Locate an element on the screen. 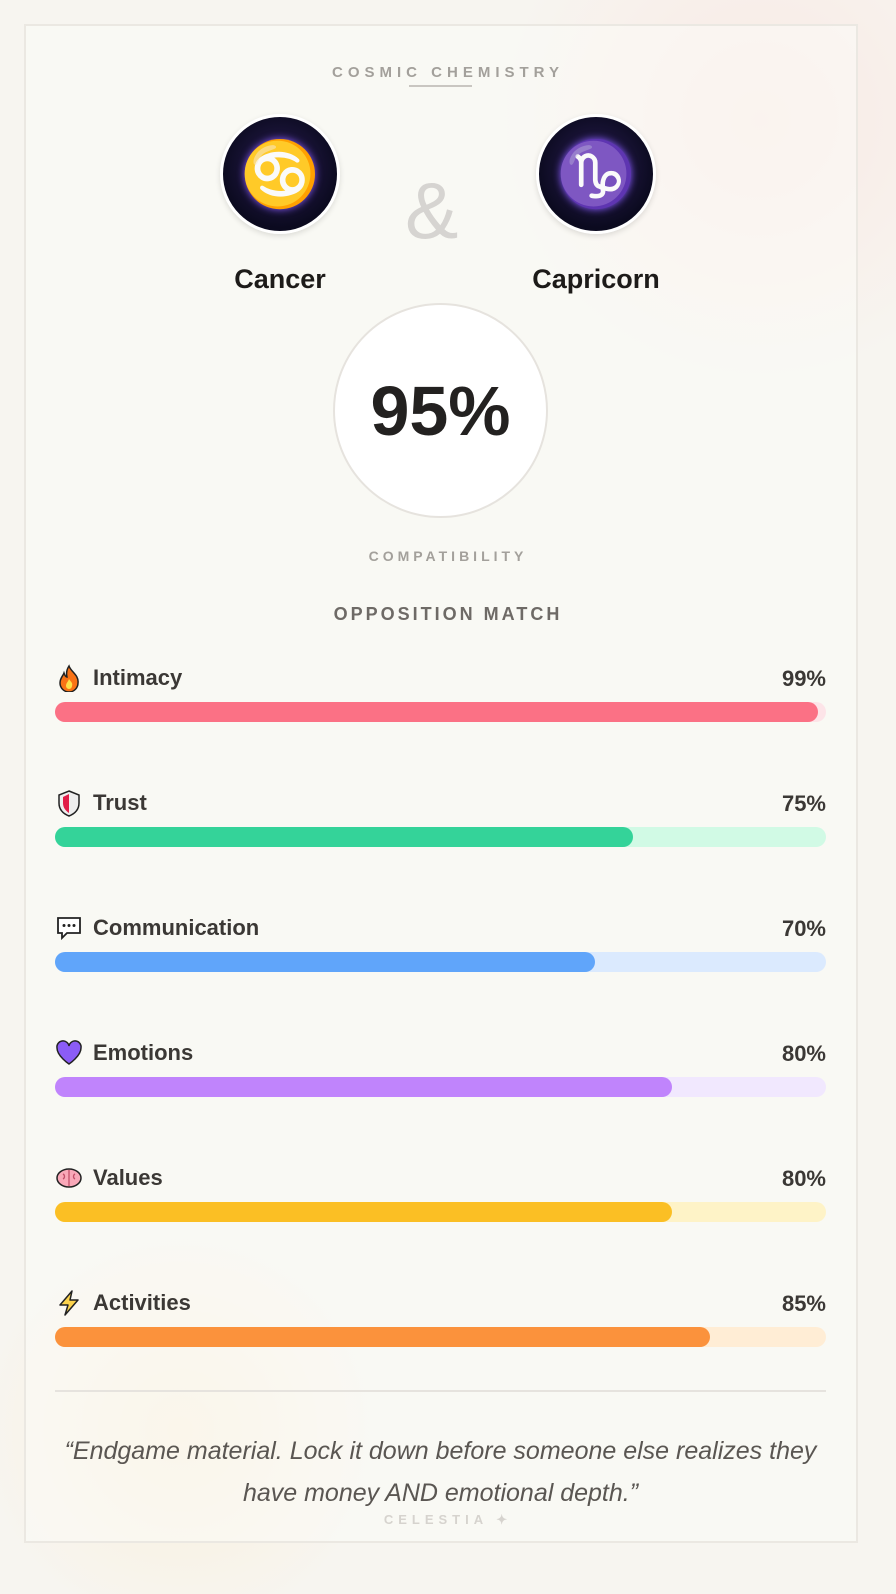 The image size is (896, 1594). compatibility-score: 95% is located at coordinates (440, 410).